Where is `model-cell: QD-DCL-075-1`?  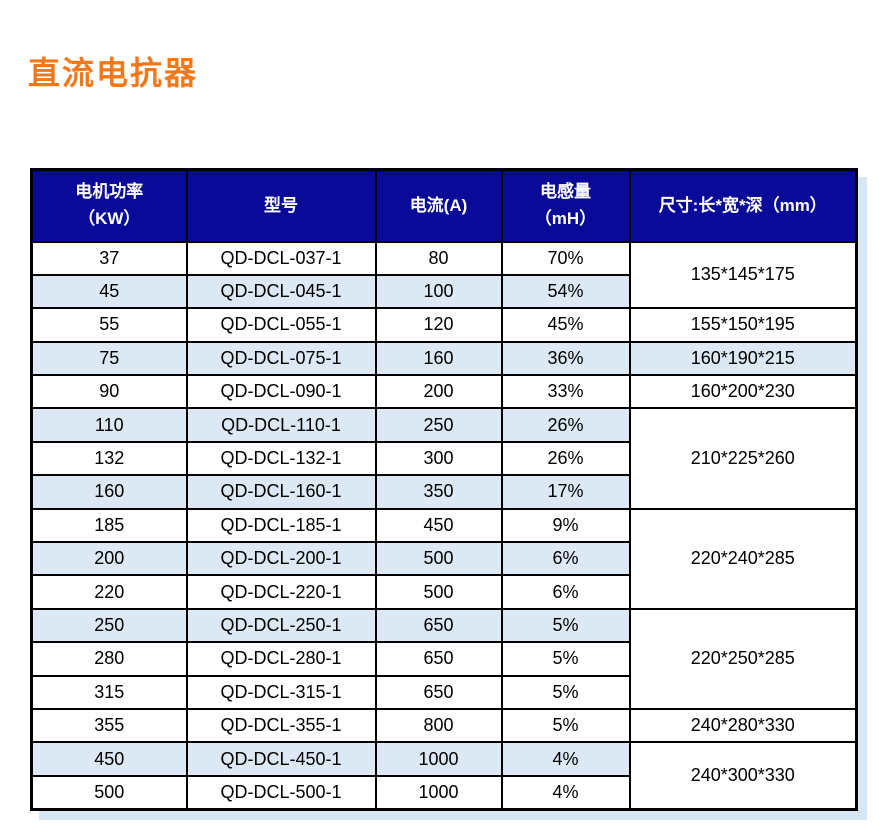 model-cell: QD-DCL-075-1 is located at coordinates (281, 358).